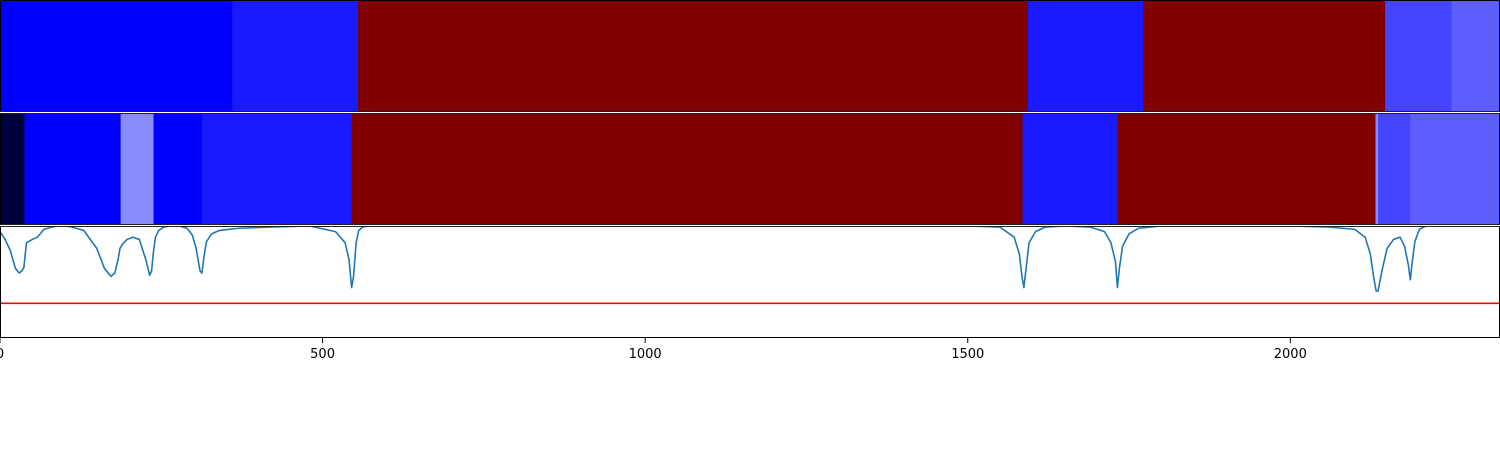 The image size is (1500, 450). I want to click on score-line, so click(750, 258).